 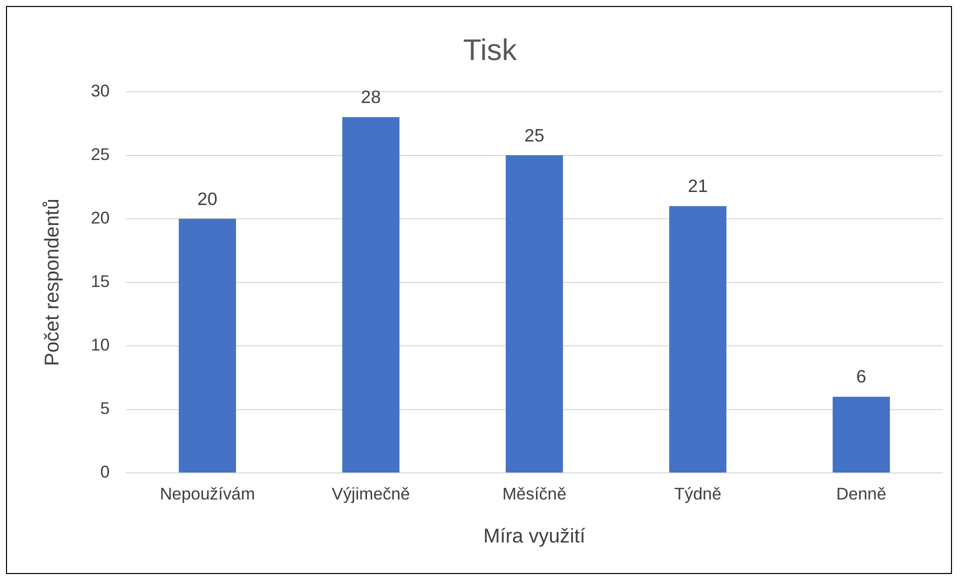 What do you see at coordinates (207, 198) in the screenshot?
I see `data-label: 20` at bounding box center [207, 198].